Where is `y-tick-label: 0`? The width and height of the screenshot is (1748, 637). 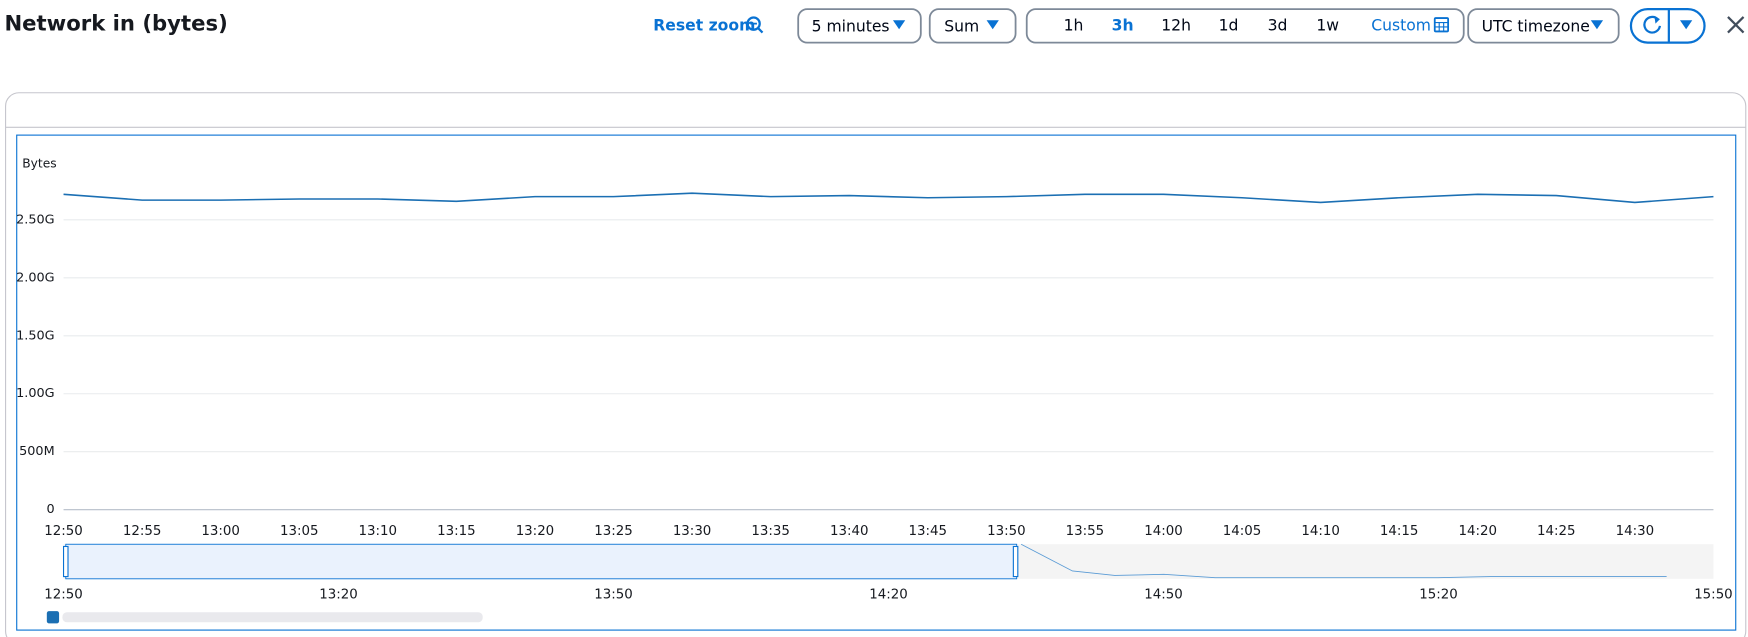 y-tick-label: 0 is located at coordinates (50, 509).